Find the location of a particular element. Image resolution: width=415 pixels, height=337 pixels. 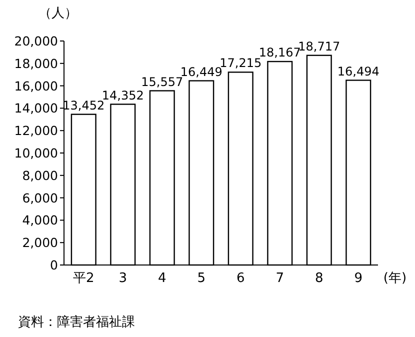

x-tick-label: 5 is located at coordinates (201, 278).